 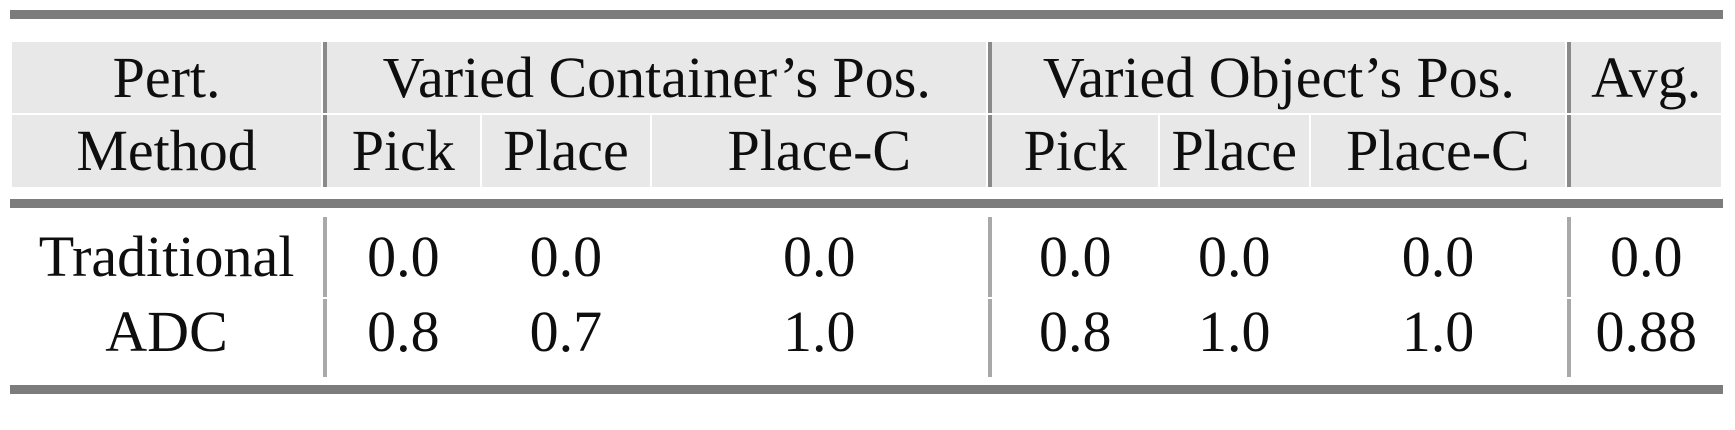 I want to click on subheader-container-pick: Pick, so click(x=401, y=151).